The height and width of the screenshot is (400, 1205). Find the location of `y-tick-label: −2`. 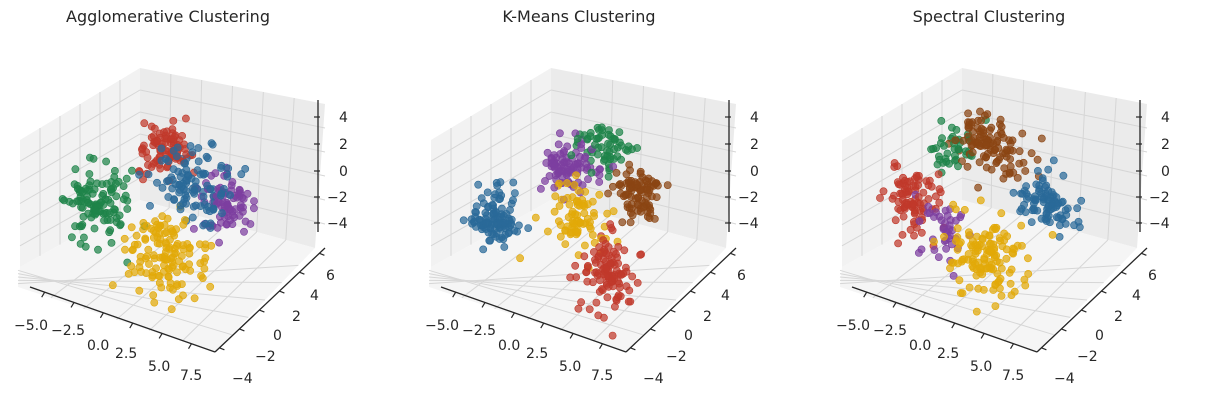

y-tick-label: −2 is located at coordinates (676, 357).